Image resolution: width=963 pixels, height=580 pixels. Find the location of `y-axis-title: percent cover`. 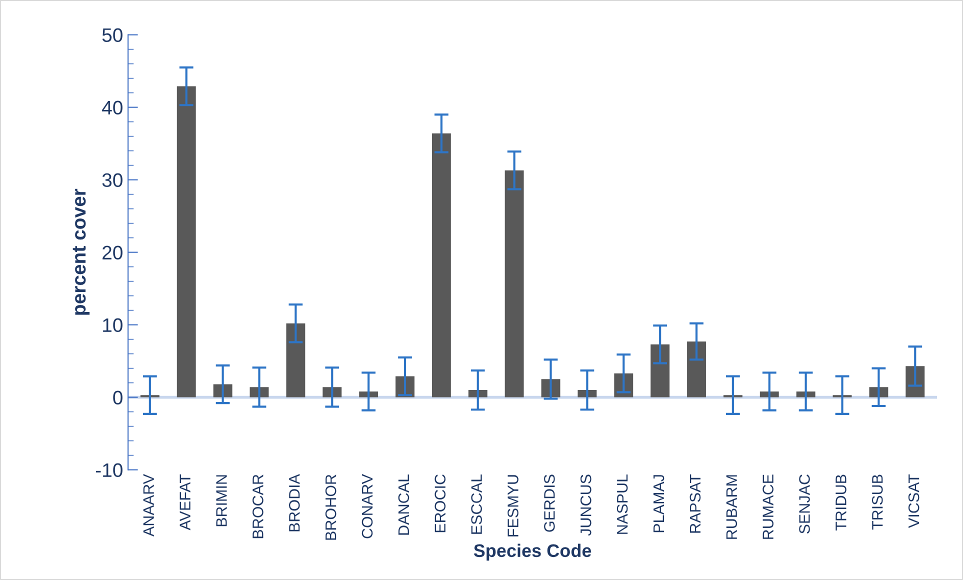

y-axis-title: percent cover is located at coordinates (81, 251).